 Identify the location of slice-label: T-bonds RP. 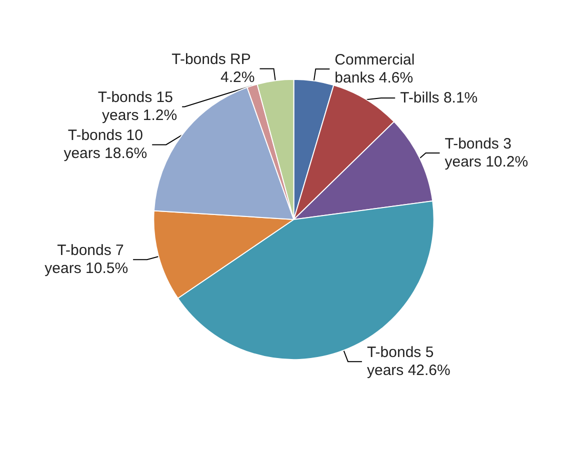
(213, 59).